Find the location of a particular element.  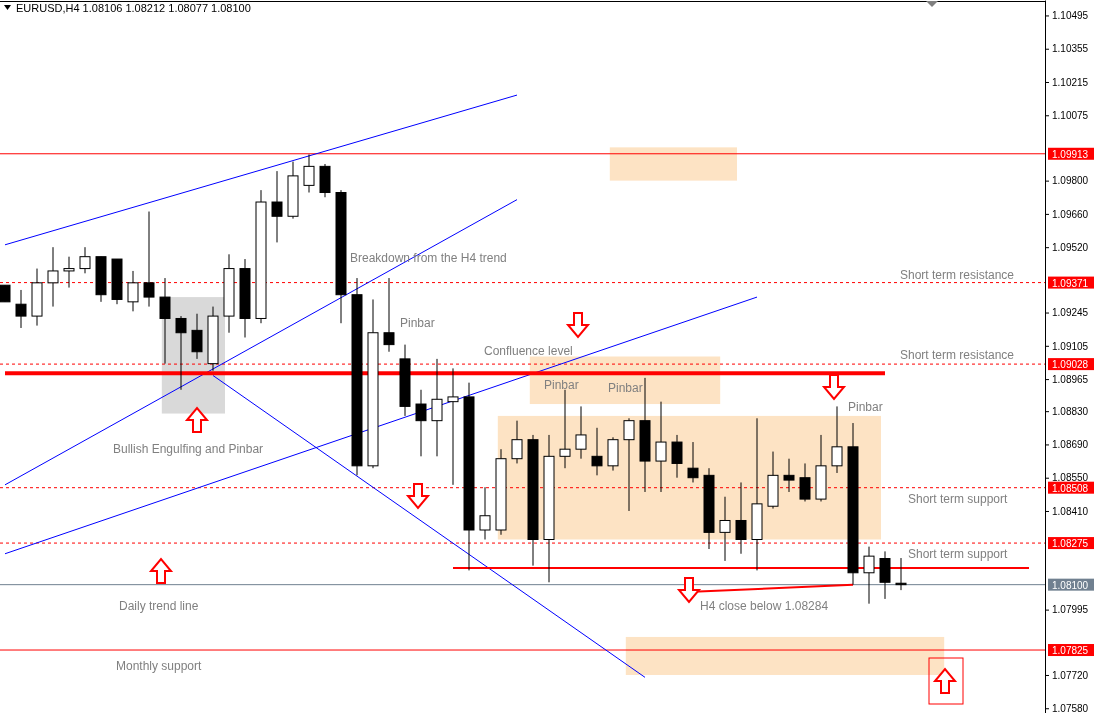

ref-line-label: 1.09913 is located at coordinates (1070, 154).